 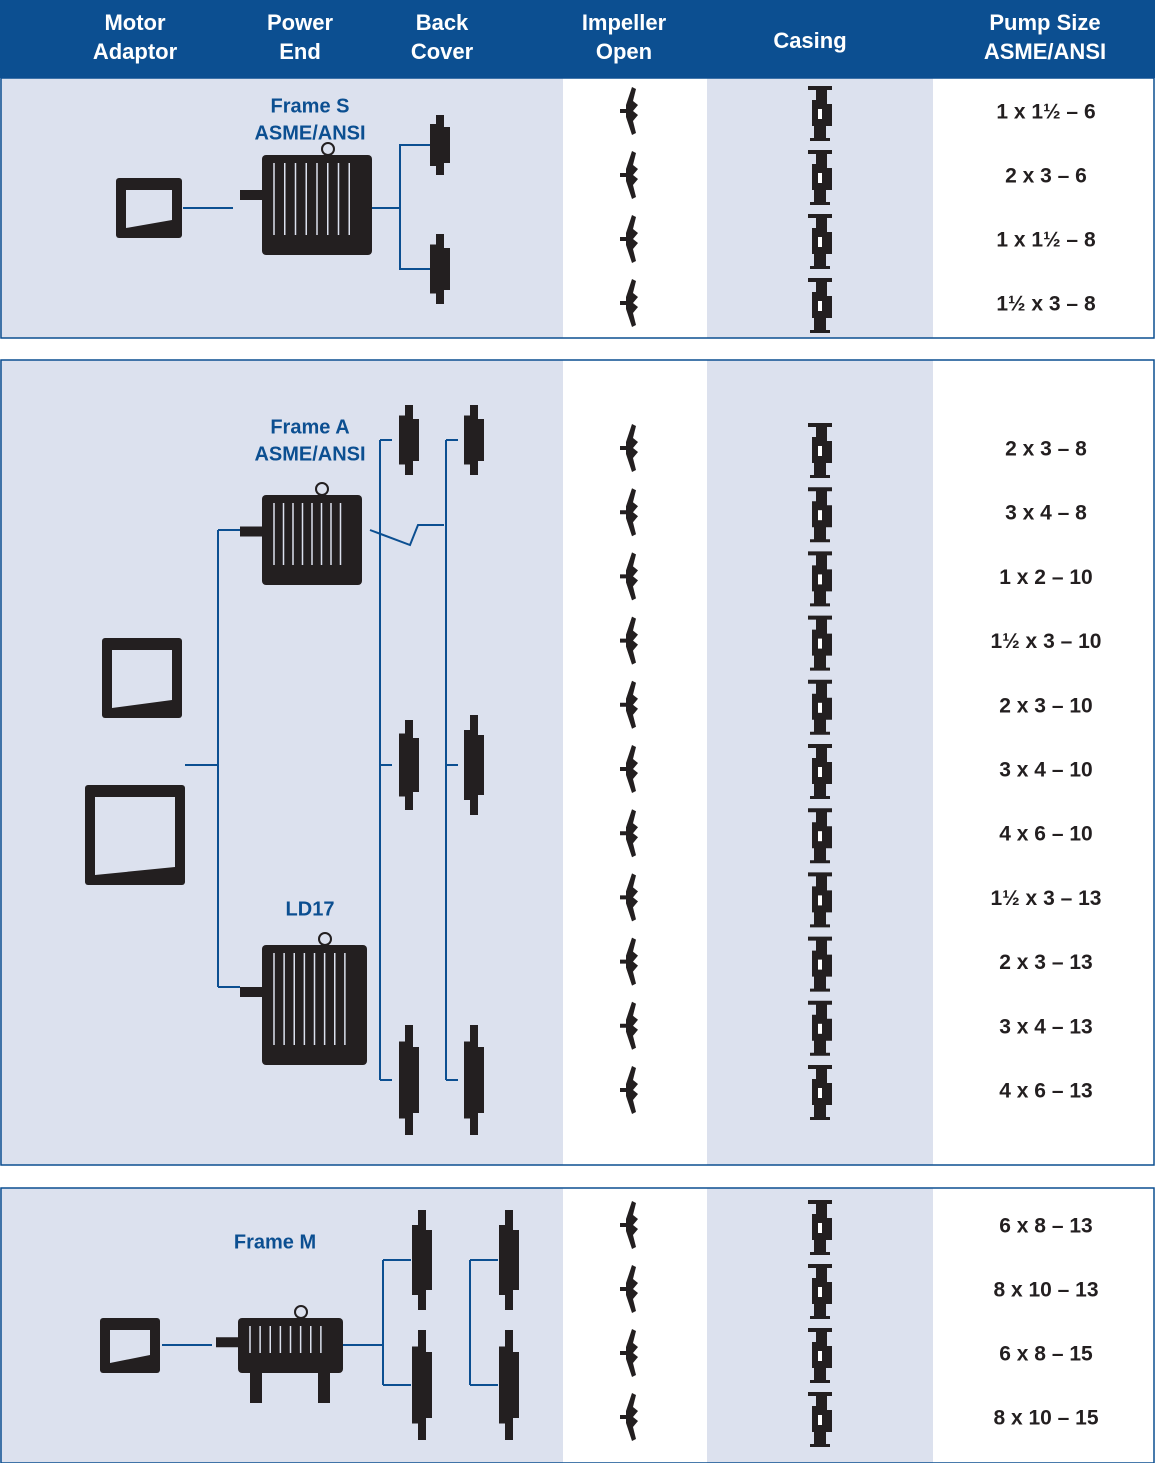 I want to click on pump-size: 6 x 8 – 15, so click(x=1046, y=1354).